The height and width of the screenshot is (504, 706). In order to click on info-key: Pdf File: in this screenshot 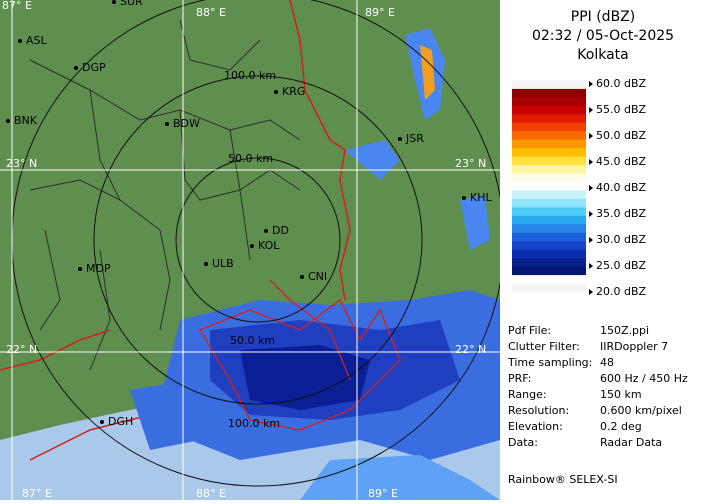, I will do `click(529, 330)`.